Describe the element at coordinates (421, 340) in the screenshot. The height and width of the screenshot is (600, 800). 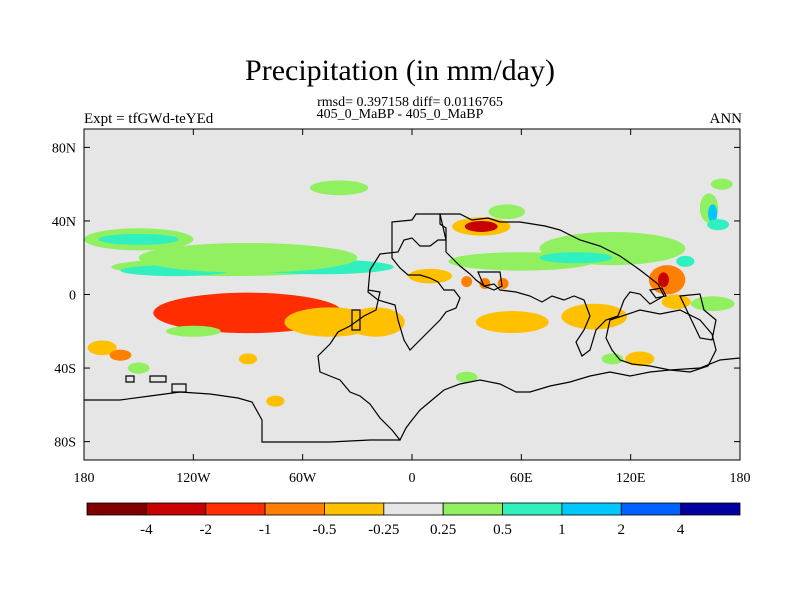
I see `coastline-islands` at that location.